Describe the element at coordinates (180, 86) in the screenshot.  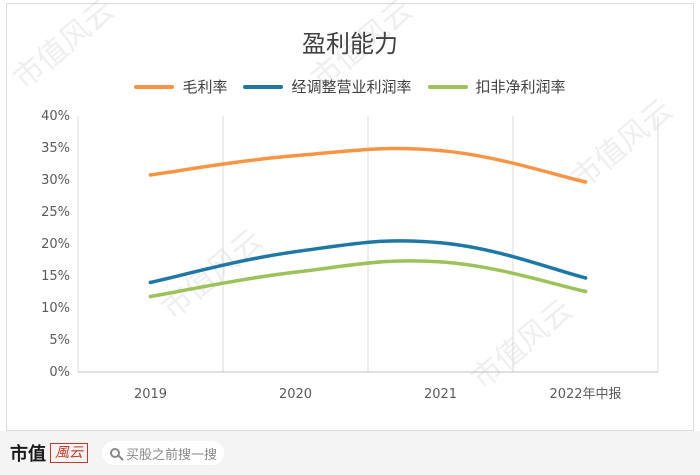
I see `legend-item-gross-margin: 毛利率` at that location.